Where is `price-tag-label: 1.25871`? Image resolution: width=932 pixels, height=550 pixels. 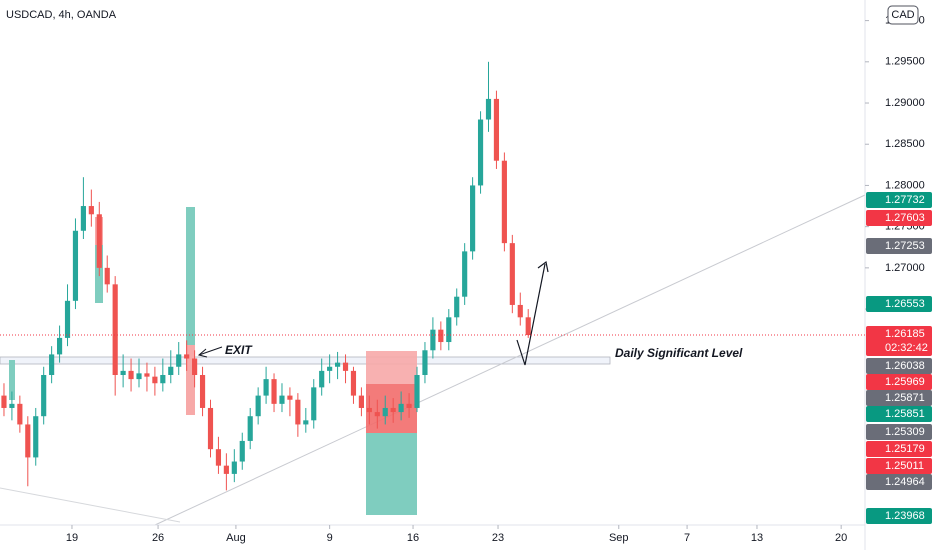
price-tag-label: 1.25871 is located at coordinates (905, 398).